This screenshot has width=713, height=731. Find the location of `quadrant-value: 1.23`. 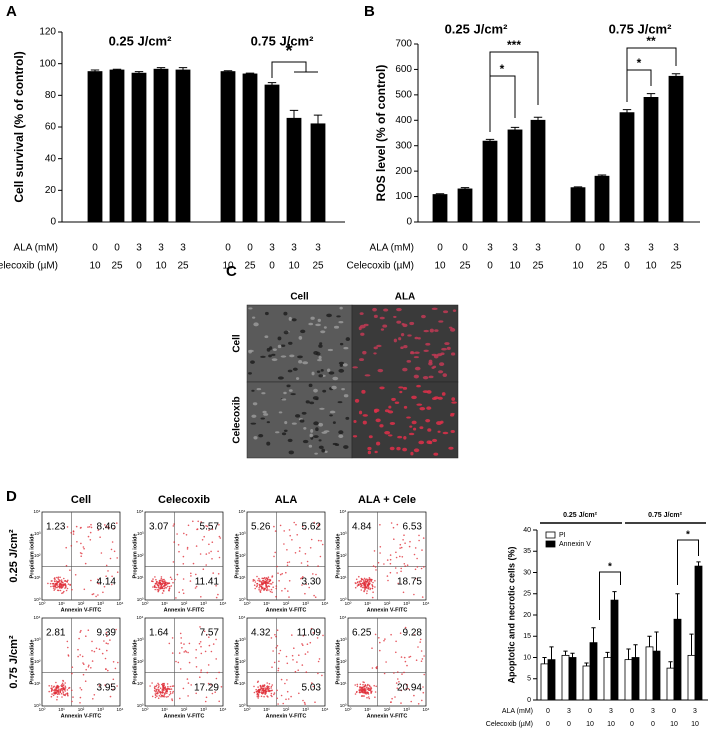

quadrant-value: 1.23 is located at coordinates (56, 527).